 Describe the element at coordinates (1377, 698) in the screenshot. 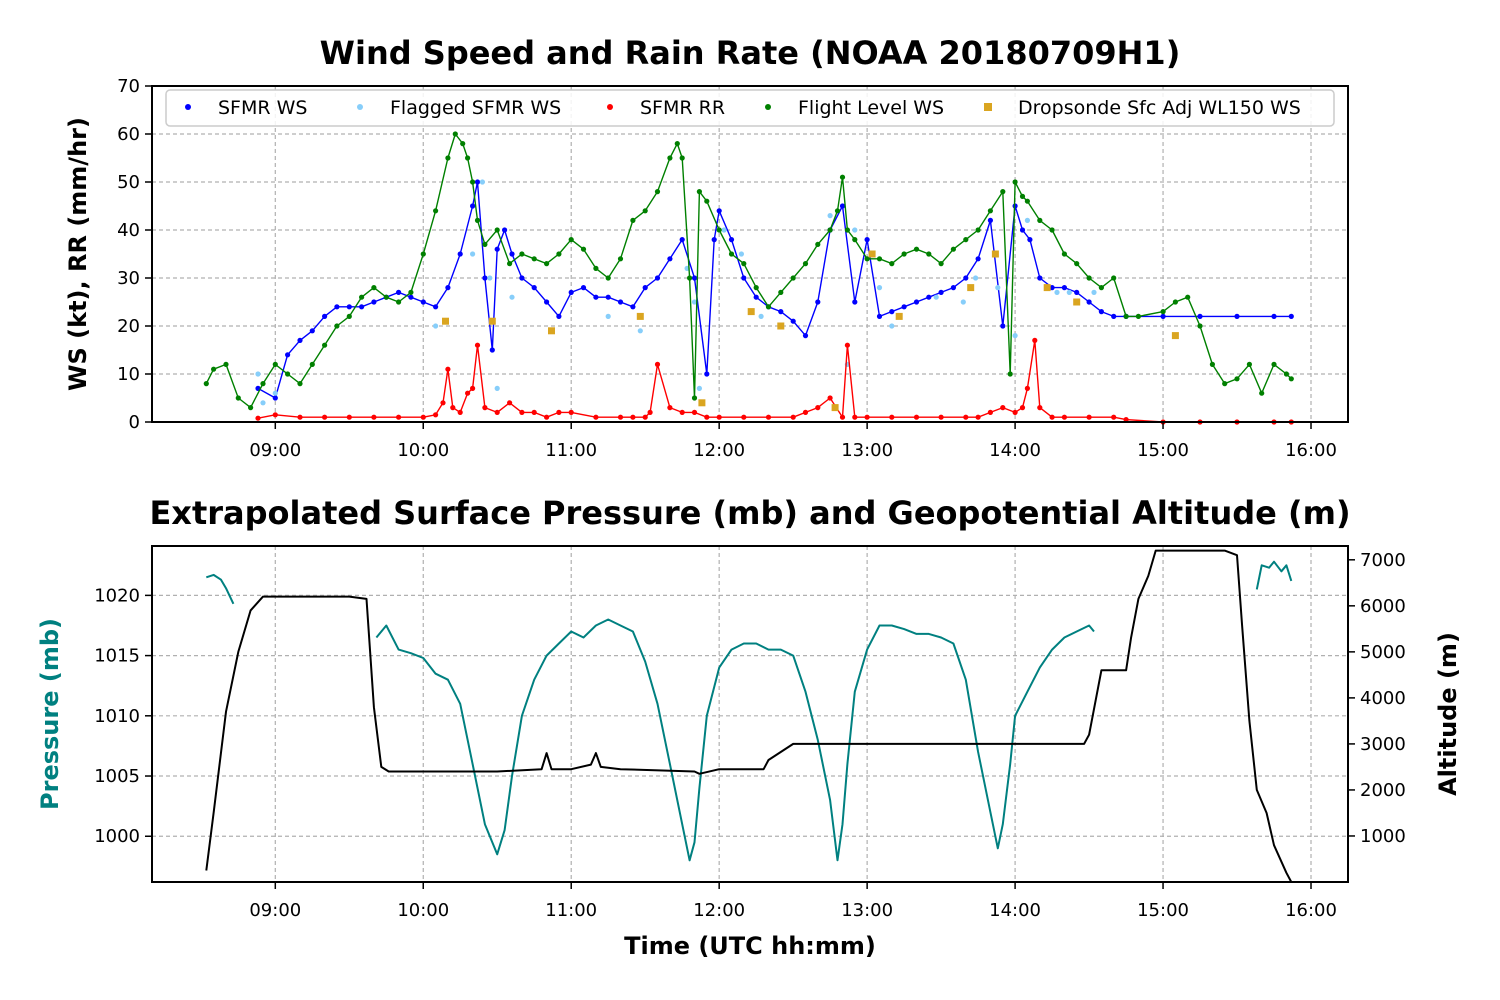

I see `altitude-right-y-ticks: 1000 2000 3000 4000 5000 6000 7000` at that location.